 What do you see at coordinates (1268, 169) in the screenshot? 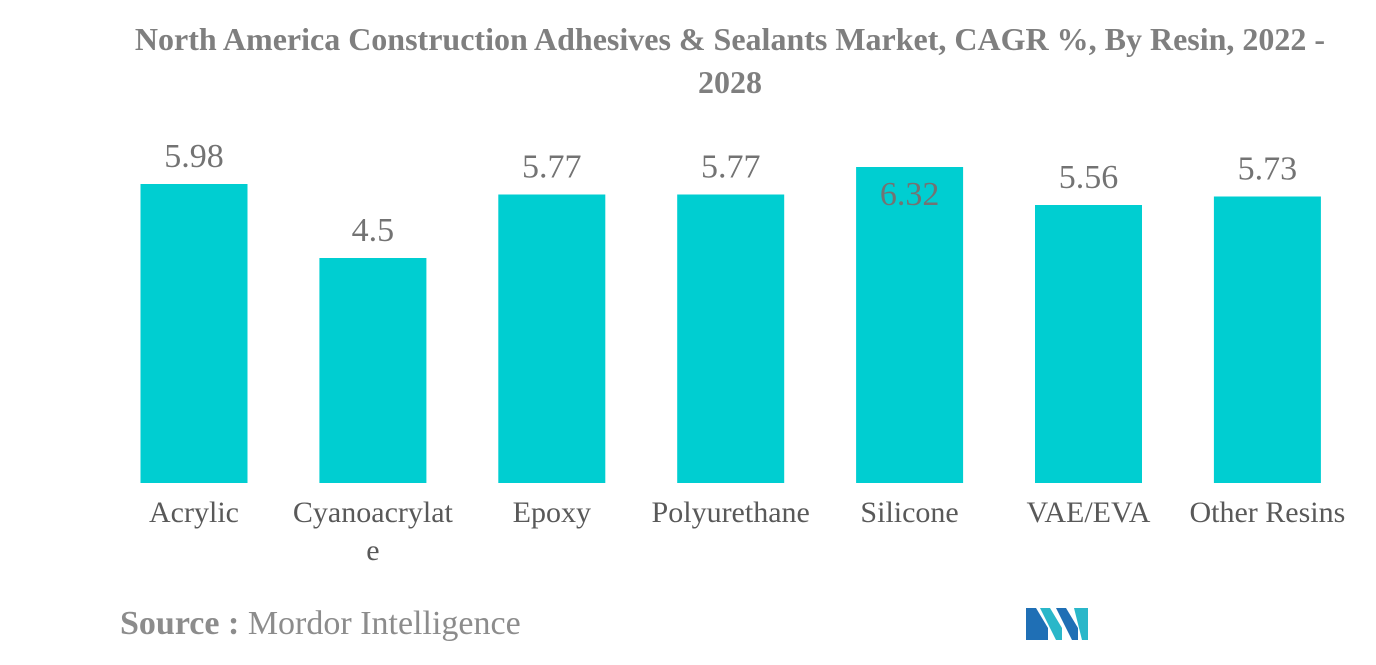
I see `value-label-other-resins: 5.73` at bounding box center [1268, 169].